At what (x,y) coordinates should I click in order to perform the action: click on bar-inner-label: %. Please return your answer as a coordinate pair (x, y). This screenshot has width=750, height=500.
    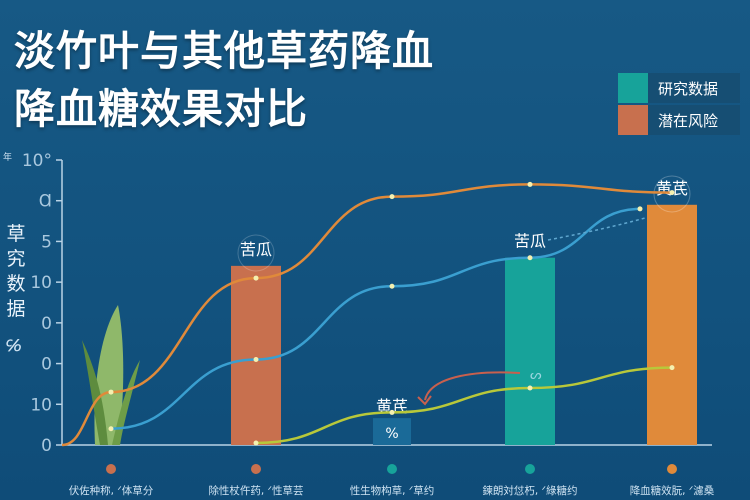
    Looking at the image, I should click on (391, 434).